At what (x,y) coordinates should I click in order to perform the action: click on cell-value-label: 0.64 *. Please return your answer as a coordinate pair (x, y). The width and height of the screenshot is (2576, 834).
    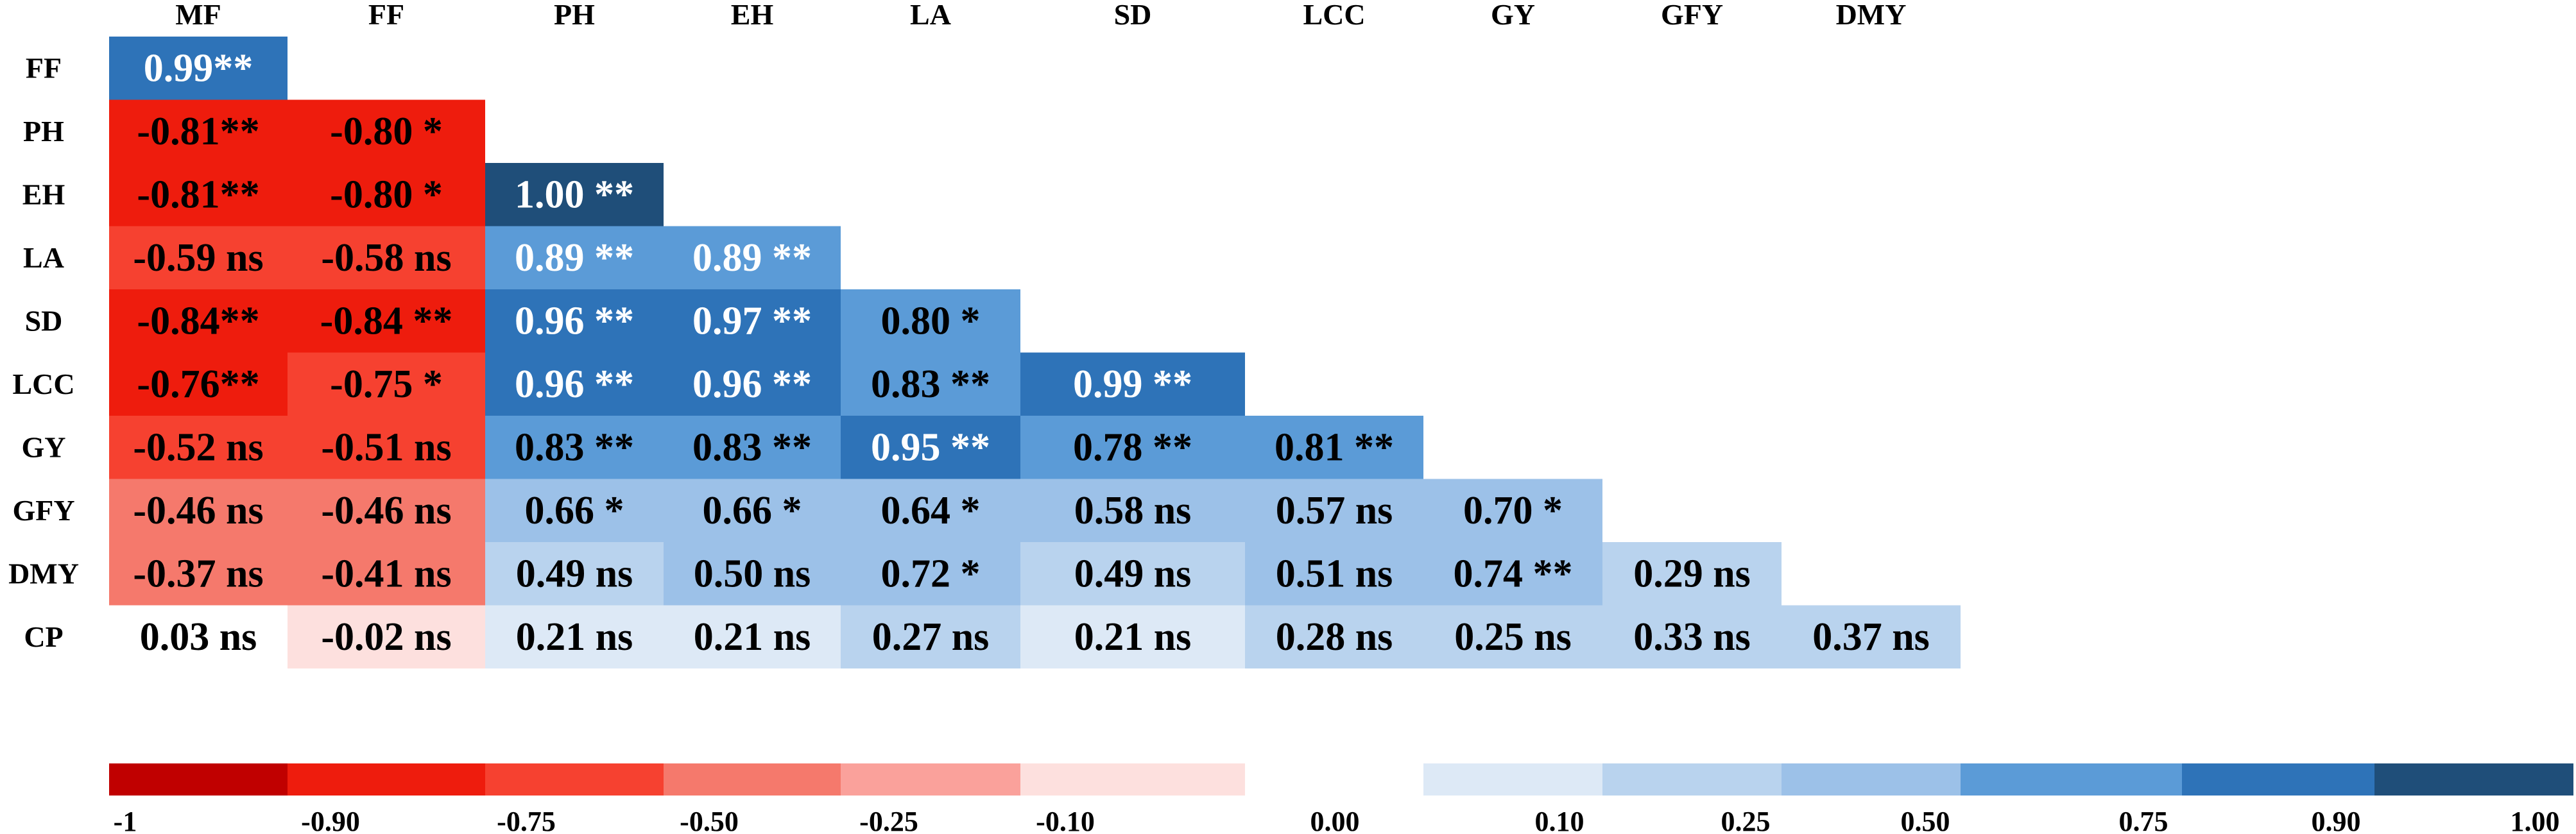
    Looking at the image, I should click on (931, 510).